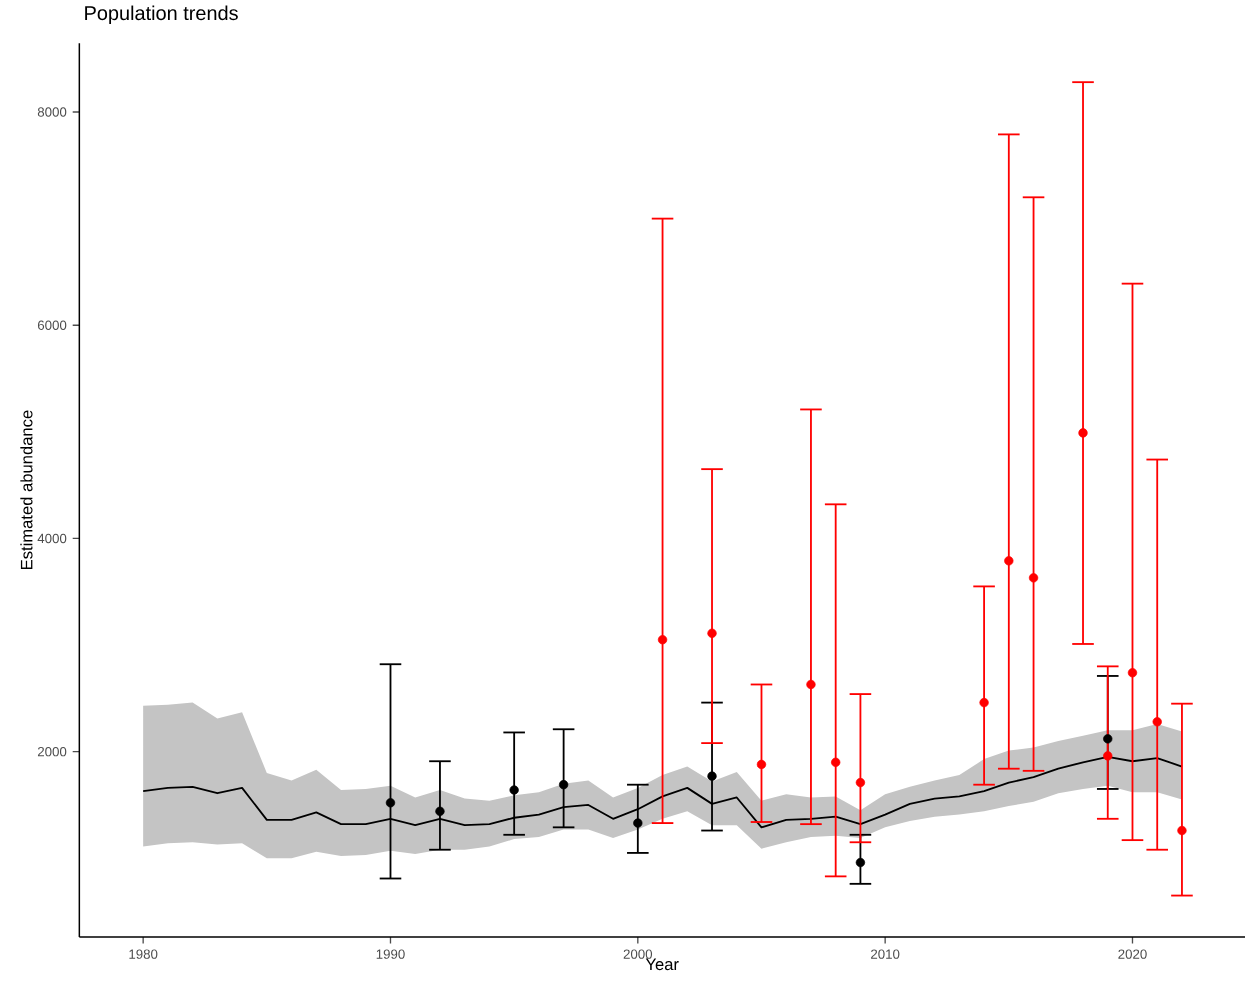  Describe the element at coordinates (1132, 954) in the screenshot. I see `x-tick-label: 2020` at that location.